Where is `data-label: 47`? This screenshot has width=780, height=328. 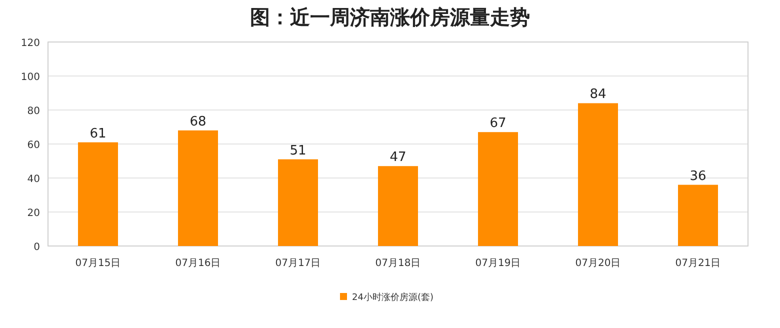
data-label: 47 is located at coordinates (398, 158).